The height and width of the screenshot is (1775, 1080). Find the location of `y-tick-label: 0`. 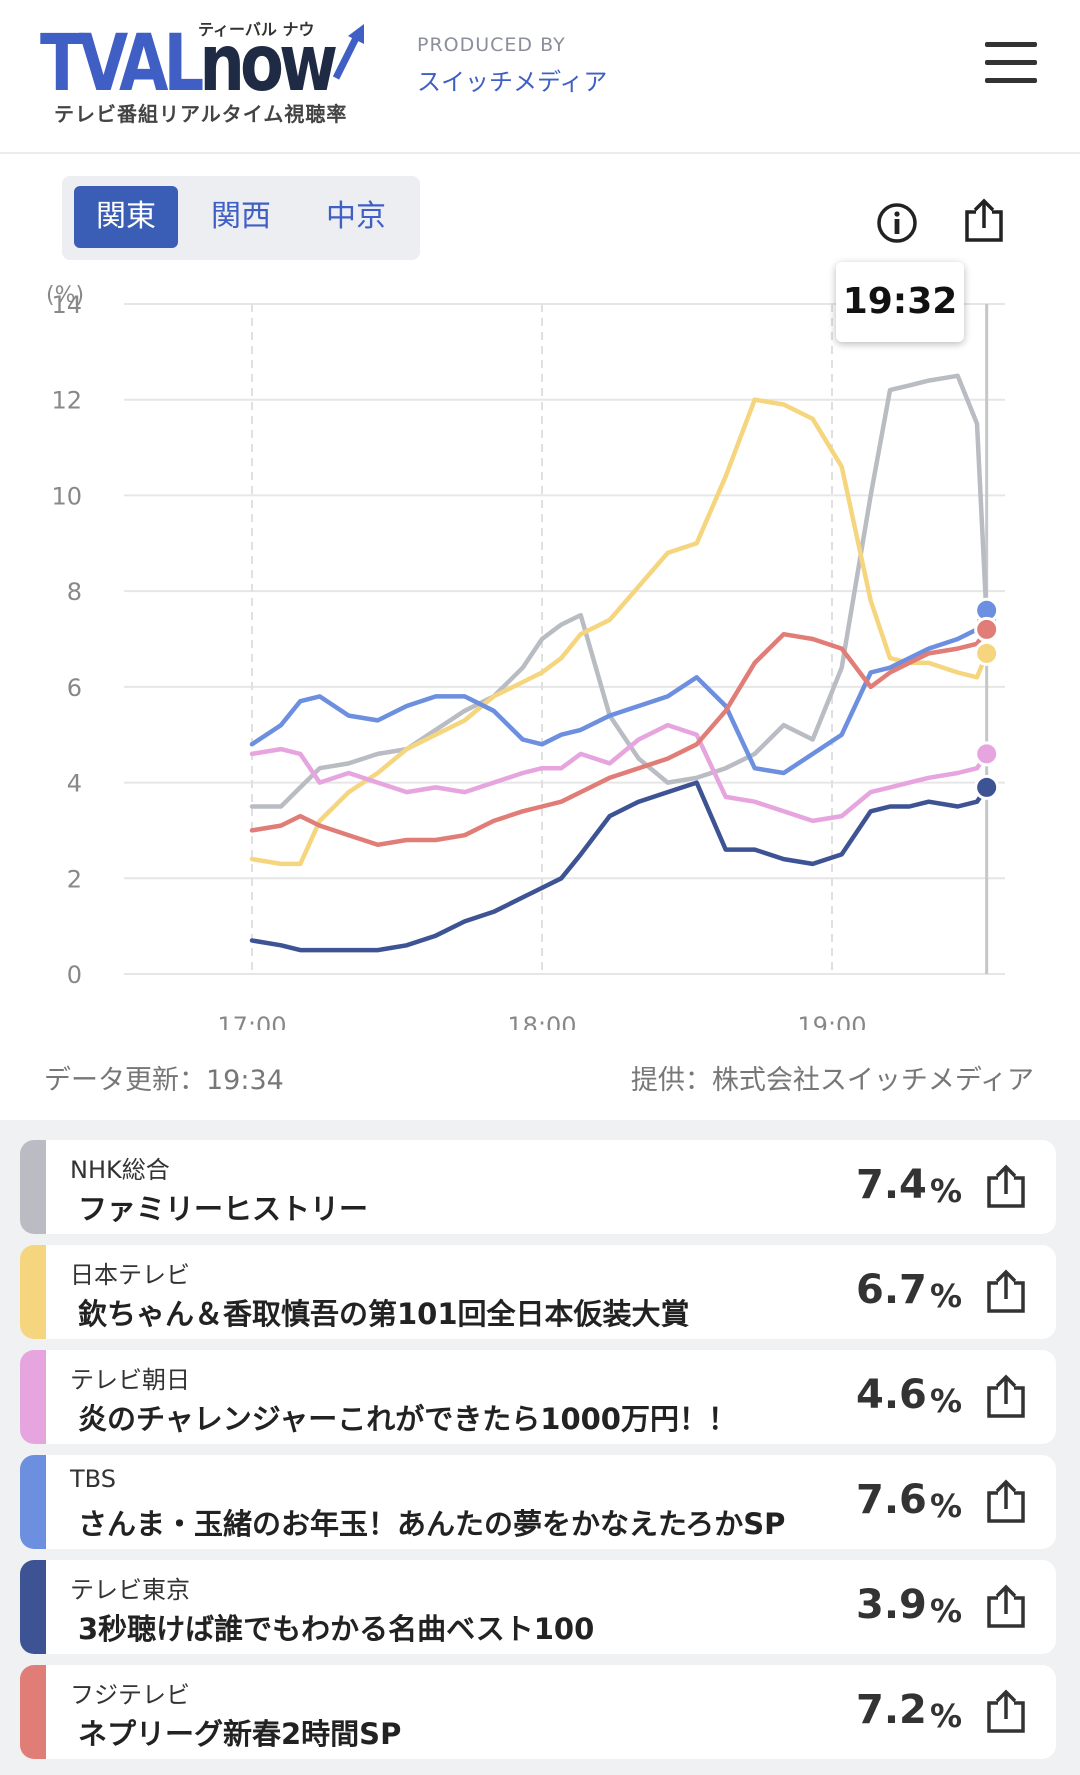

y-tick-label: 0 is located at coordinates (74, 975).